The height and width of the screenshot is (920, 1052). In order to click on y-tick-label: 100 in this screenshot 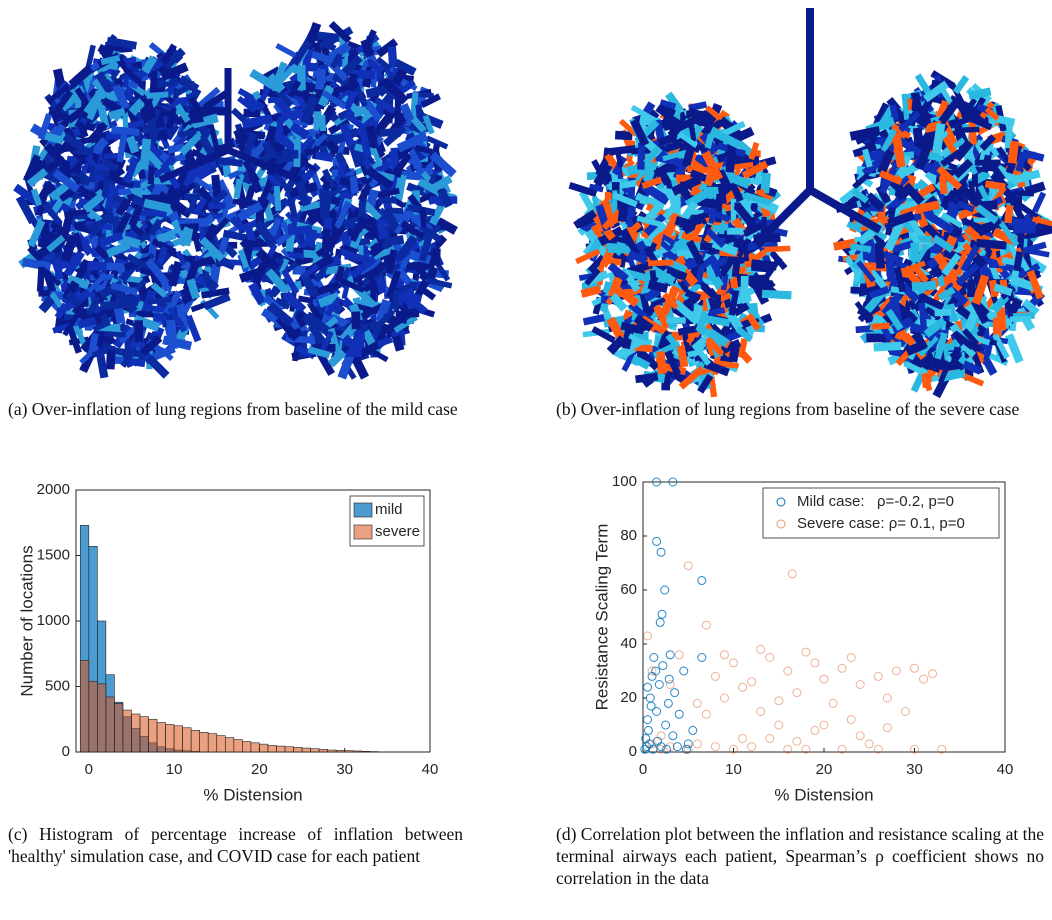, I will do `click(624, 481)`.